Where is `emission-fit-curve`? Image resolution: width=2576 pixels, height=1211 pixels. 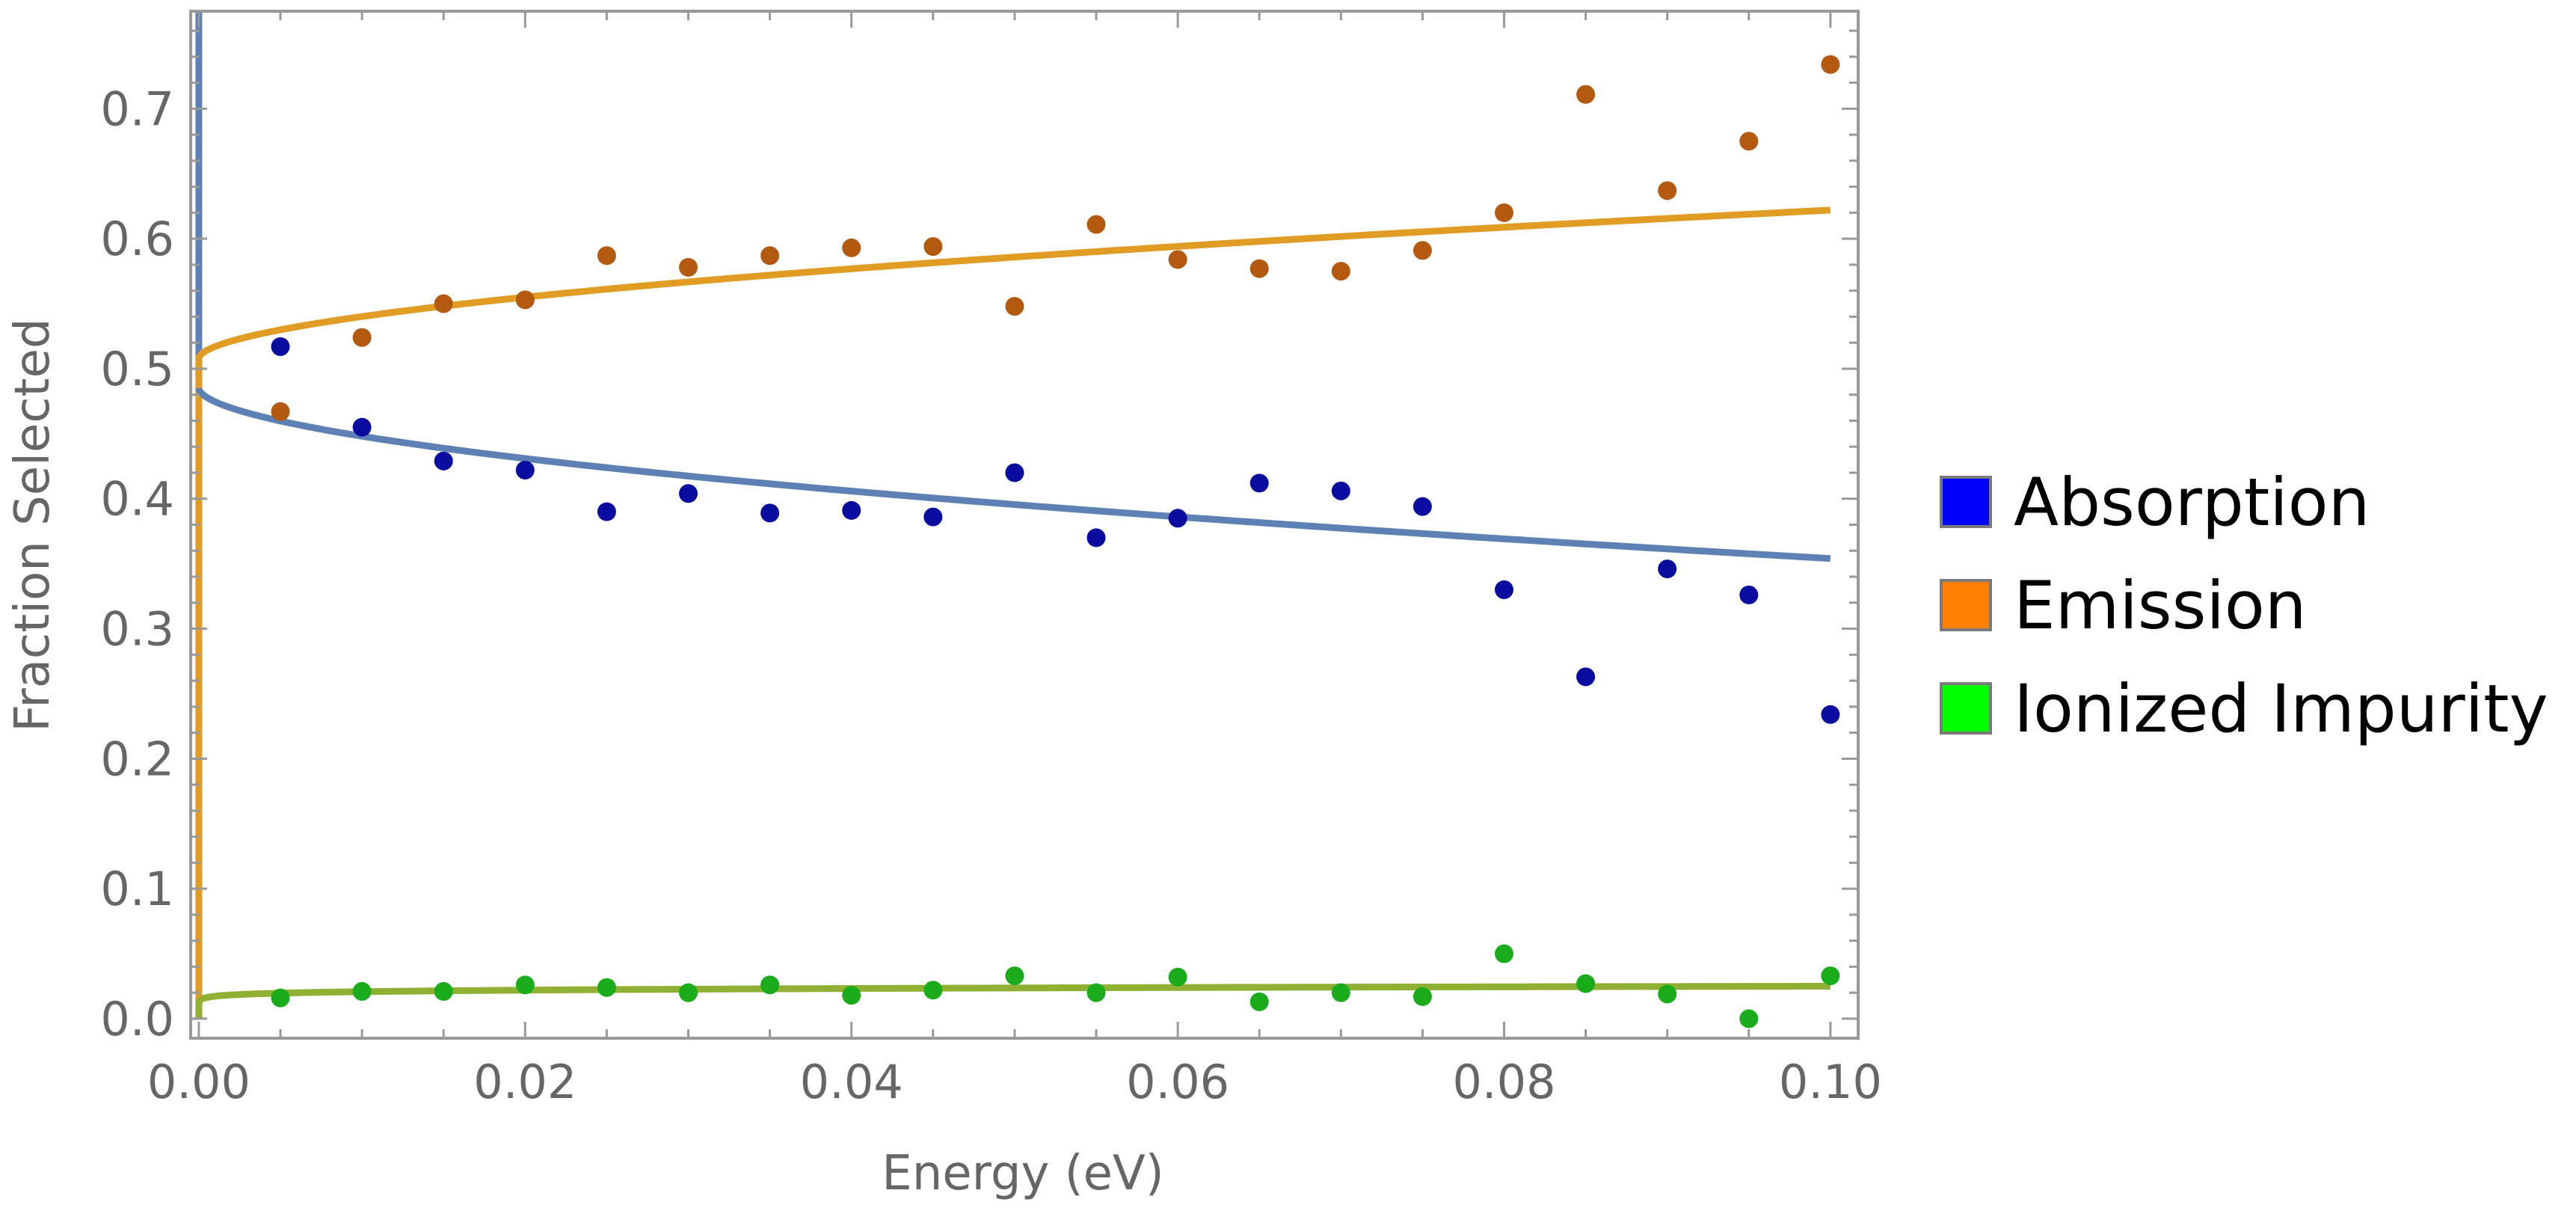 emission-fit-curve is located at coordinates (1013, 284).